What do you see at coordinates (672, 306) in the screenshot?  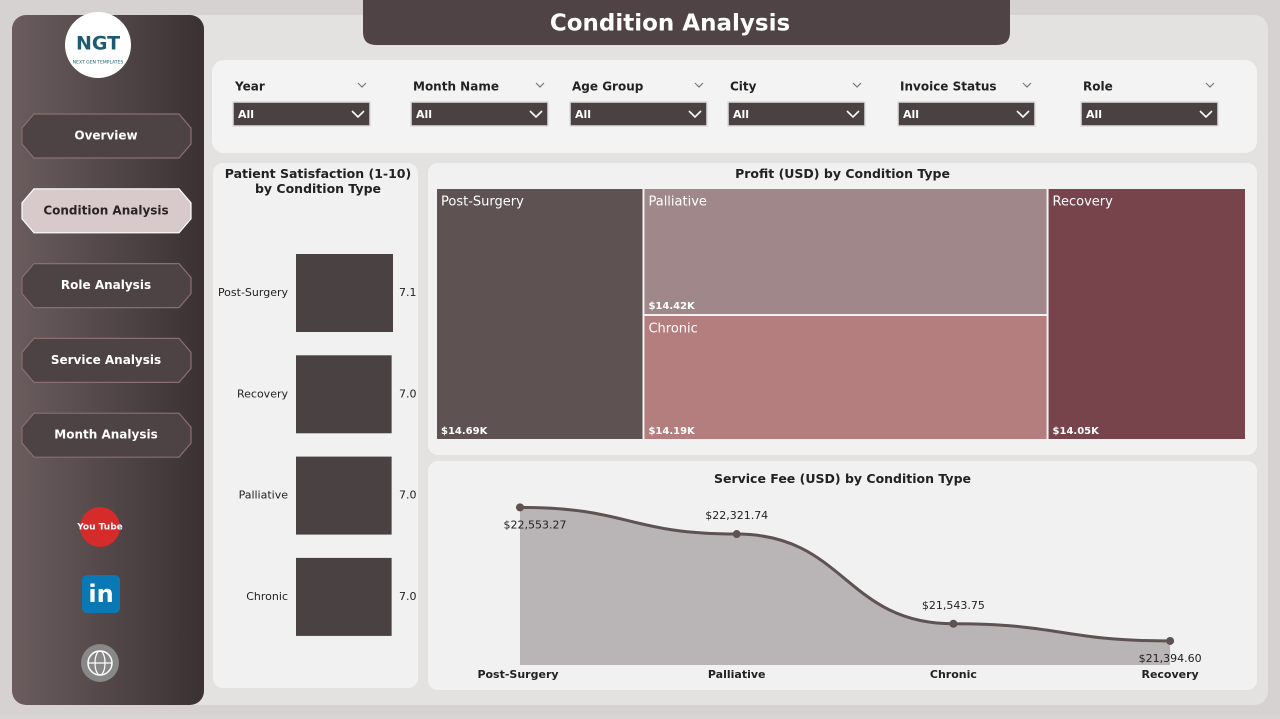 I see `tile-value: $14.42K` at bounding box center [672, 306].